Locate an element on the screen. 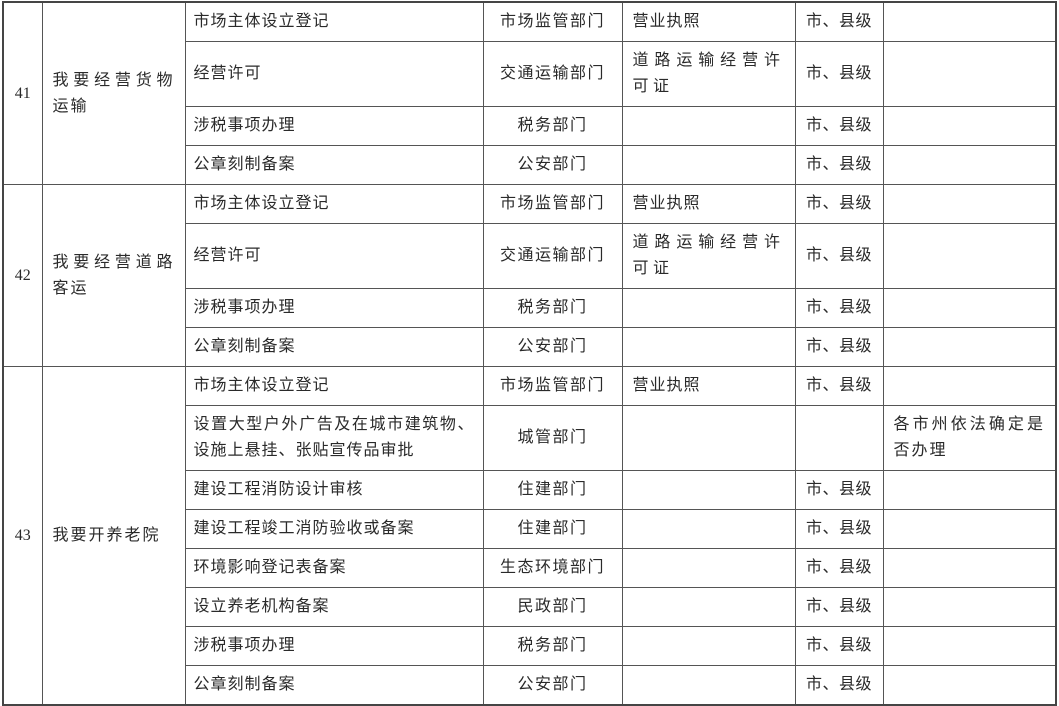  cell-item-name: 建设工程消防设计审核 is located at coordinates (334, 490).